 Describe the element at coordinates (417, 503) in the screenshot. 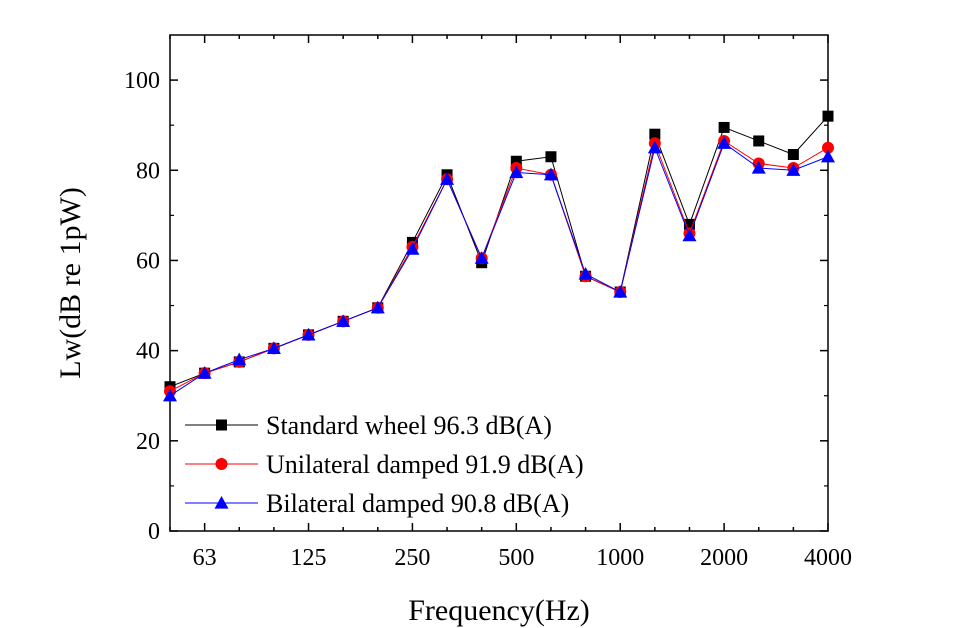

I see `legend-label: Bilateral damped 90.8 dB(A)` at that location.